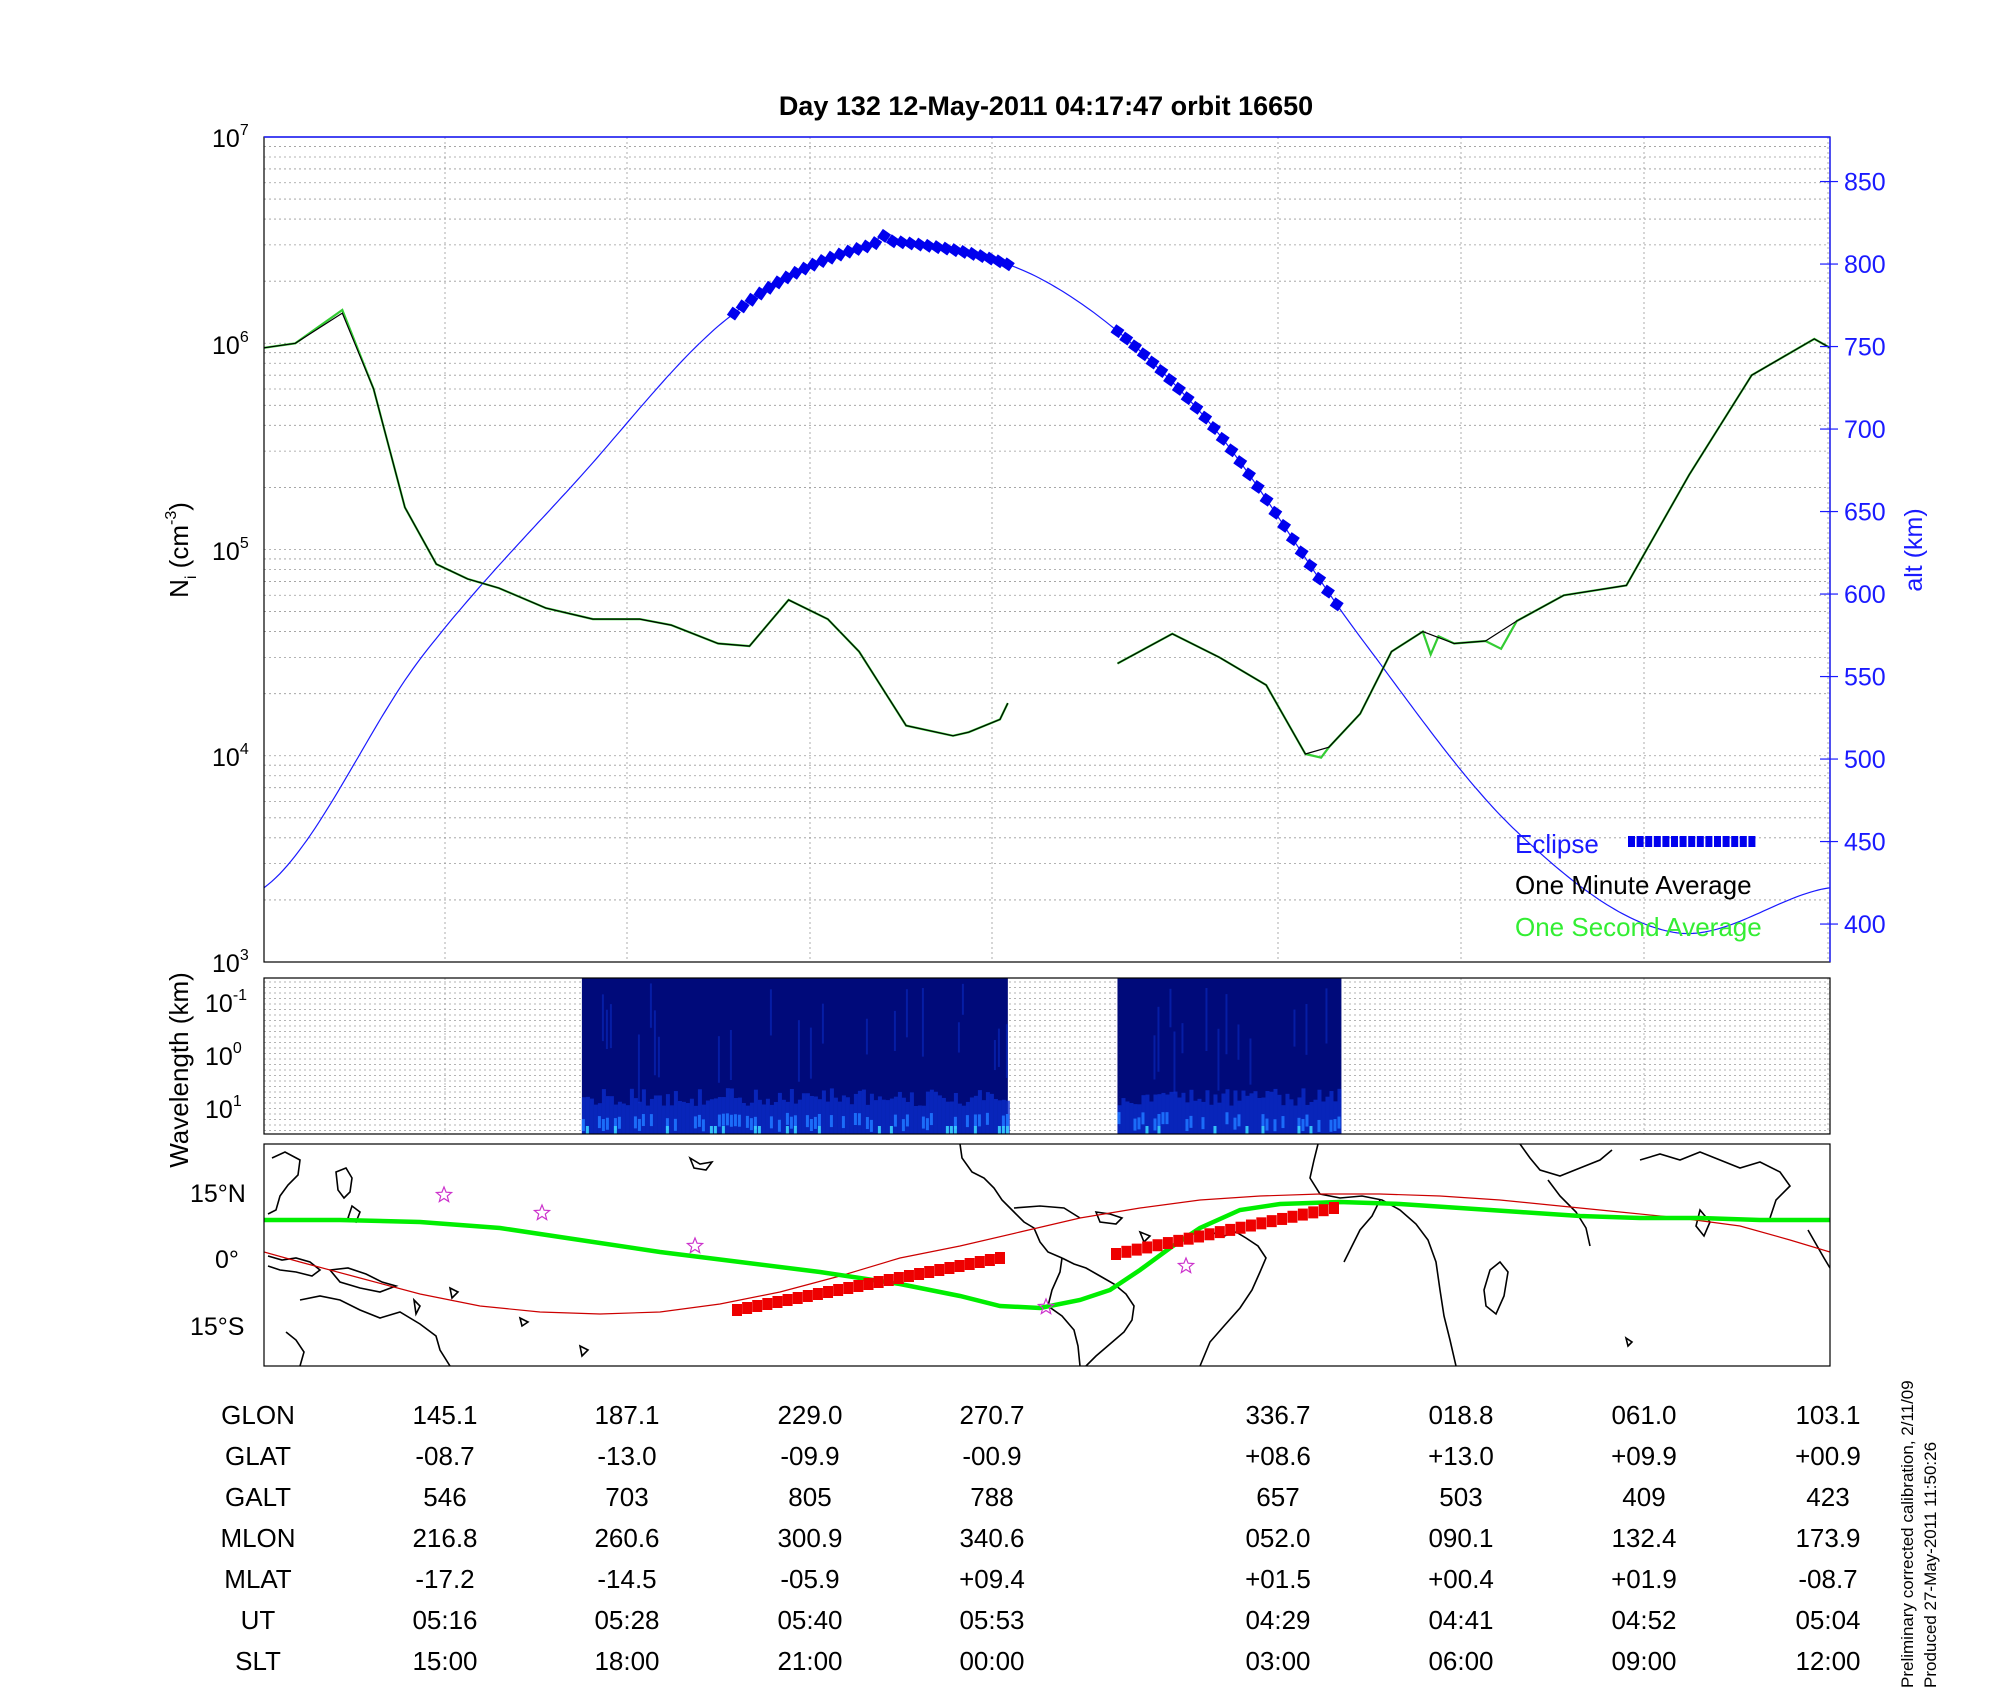 The width and height of the screenshot is (2000, 1700). I want to click on table-cell: 05:04, so click(1827, 1620).